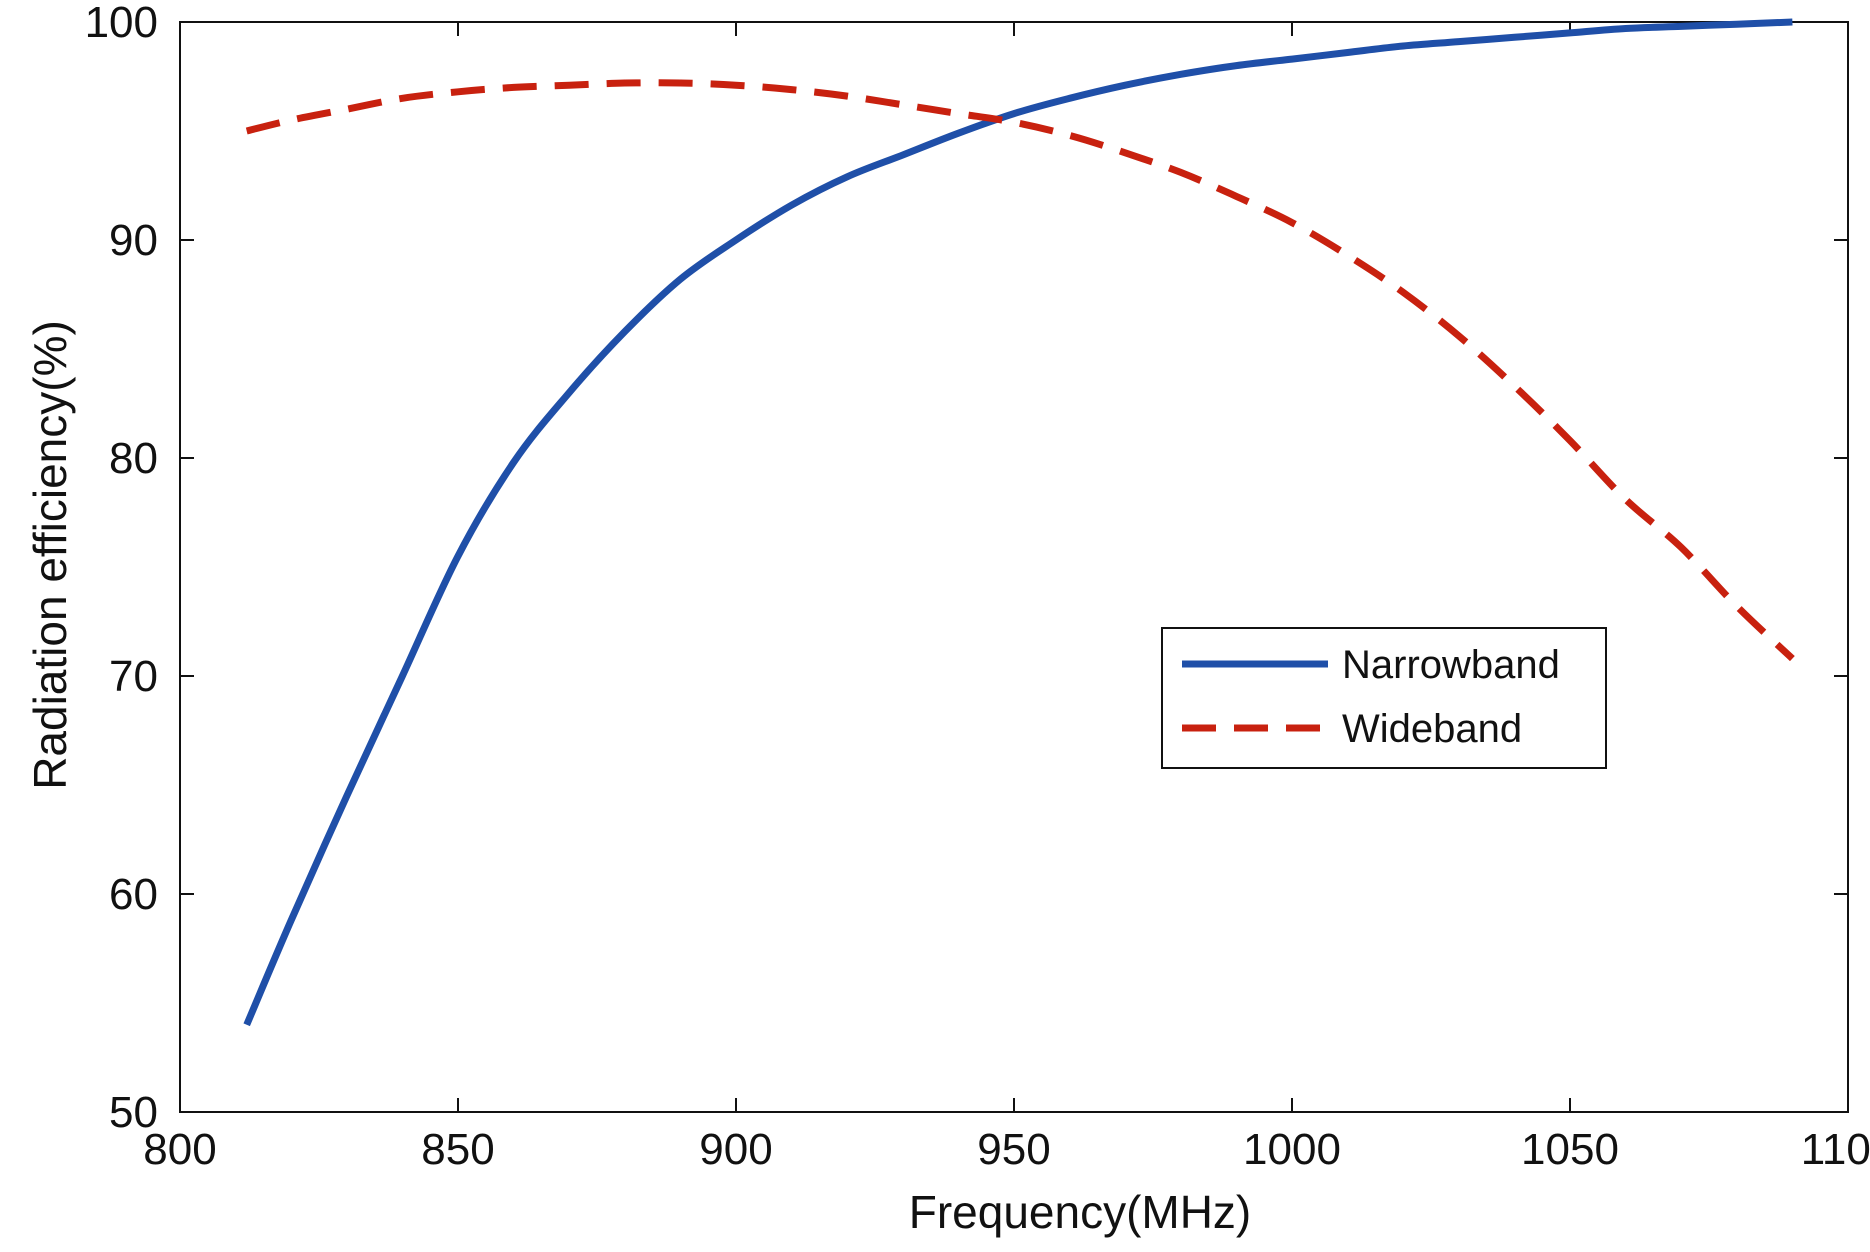 The image size is (1870, 1252). I want to click on x-tick-label-1050: 1050, so click(1570, 1149).